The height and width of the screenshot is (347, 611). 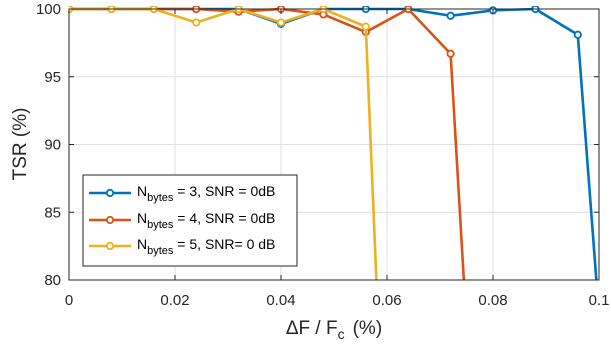 What do you see at coordinates (48, 9) in the screenshot?
I see `y-tick-label: 100` at bounding box center [48, 9].